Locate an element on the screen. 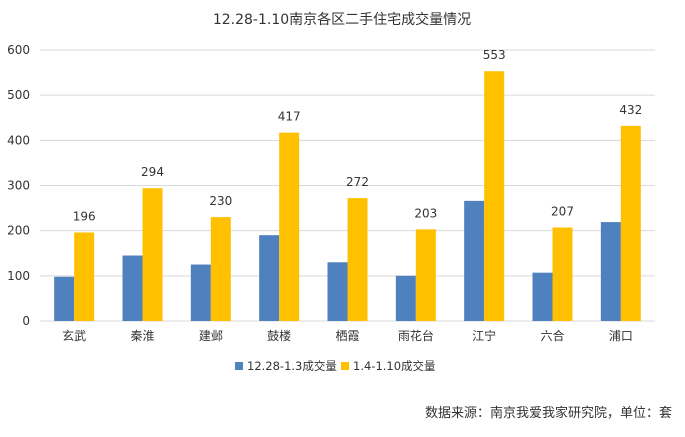 This screenshot has height=437, width=685. y-tick-label: 500 is located at coordinates (18, 95).